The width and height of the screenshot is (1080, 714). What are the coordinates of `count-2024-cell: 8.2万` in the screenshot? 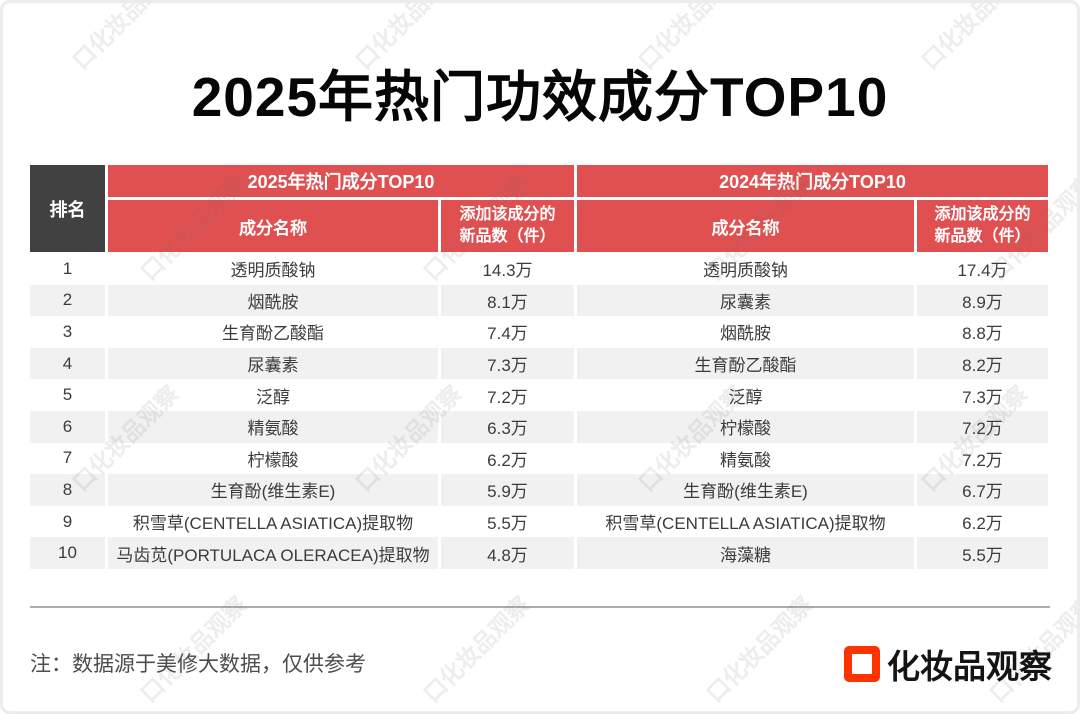 It's located at (982, 363).